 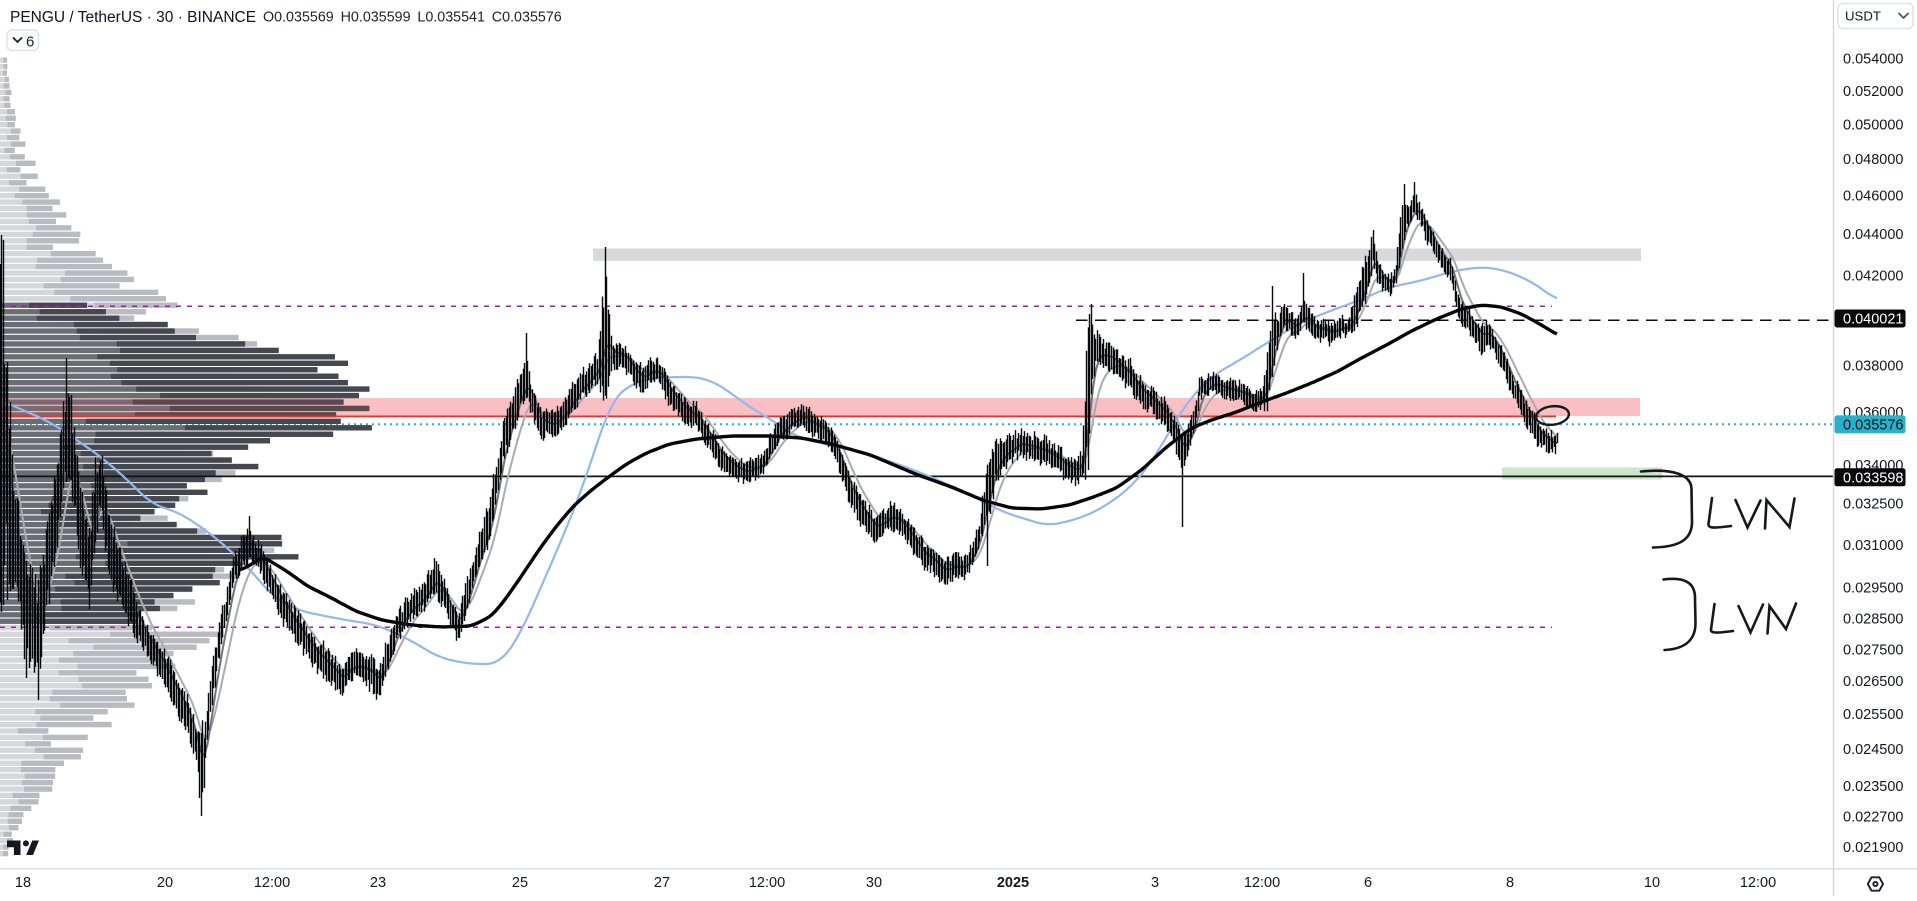 What do you see at coordinates (1155, 883) in the screenshot?
I see `svg-text: 3` at bounding box center [1155, 883].